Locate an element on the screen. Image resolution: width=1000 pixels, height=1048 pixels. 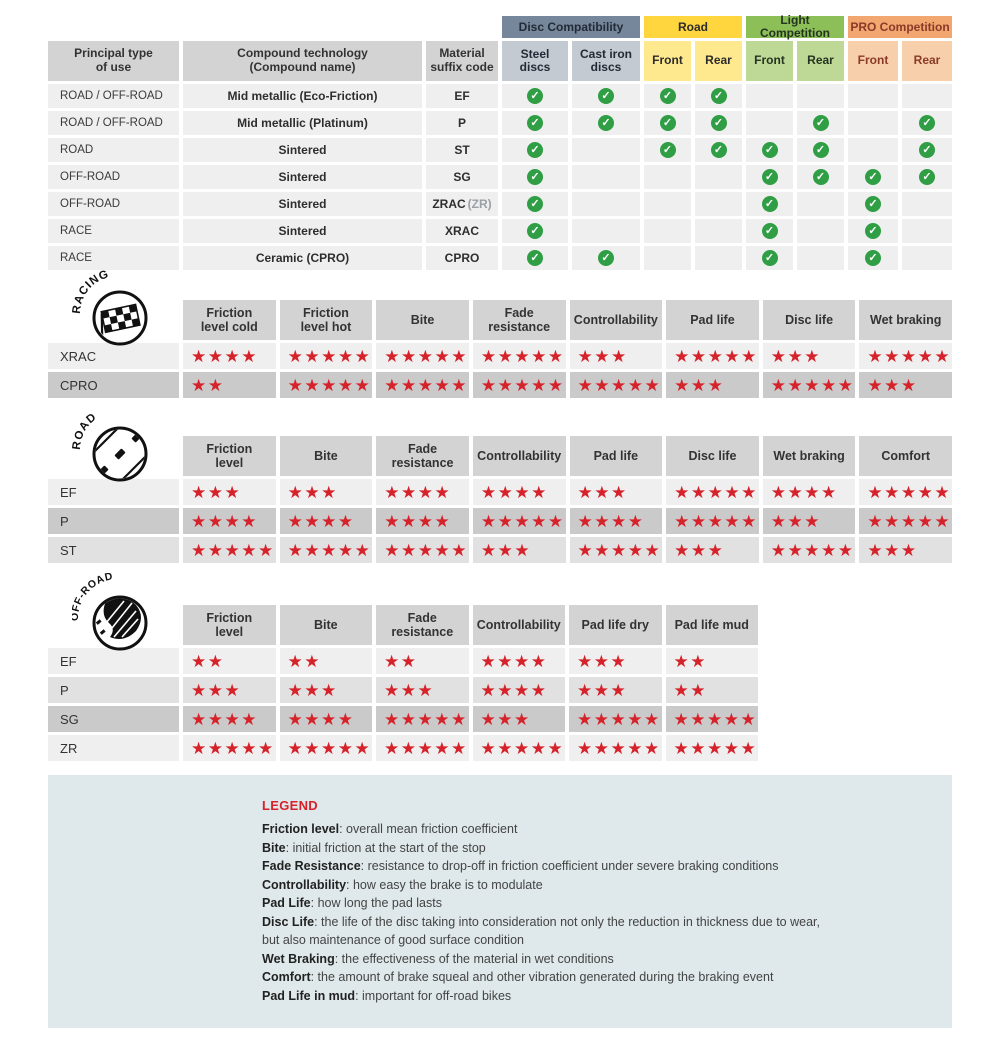
code-cell: ZRAC (ZR) is located at coordinates (462, 204).